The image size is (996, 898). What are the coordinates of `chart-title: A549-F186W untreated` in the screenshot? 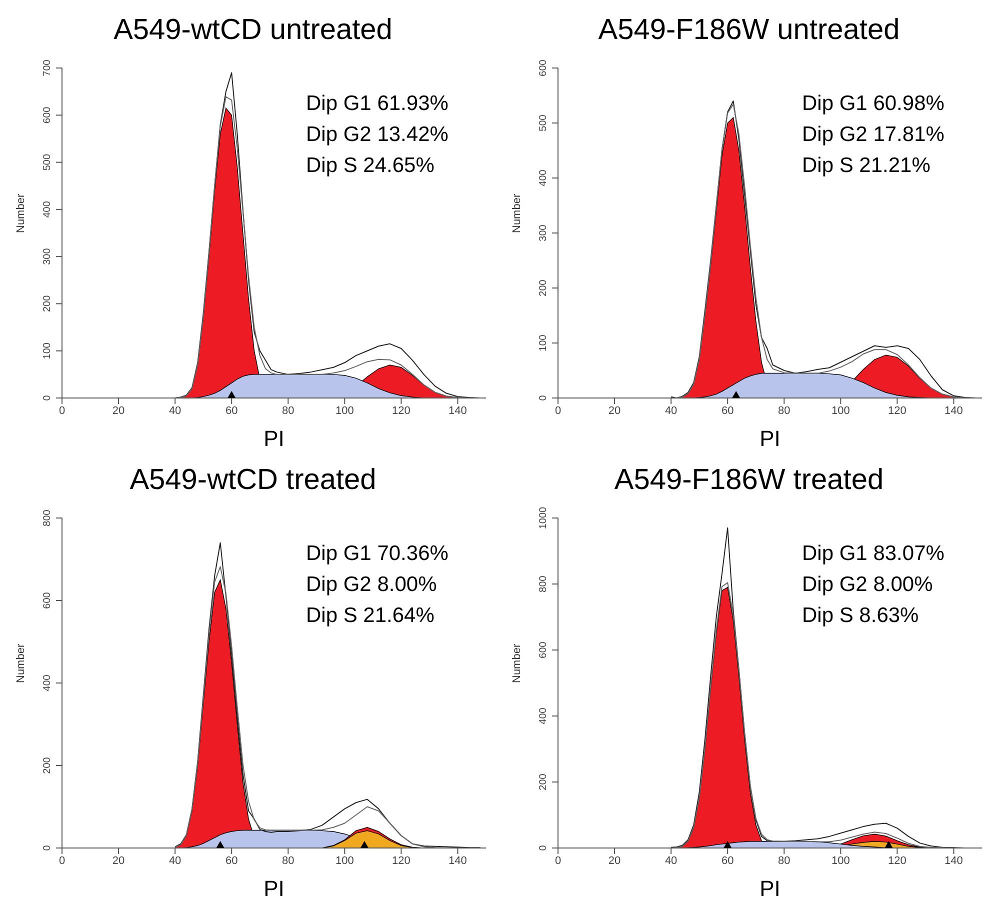 It's located at (749, 30).